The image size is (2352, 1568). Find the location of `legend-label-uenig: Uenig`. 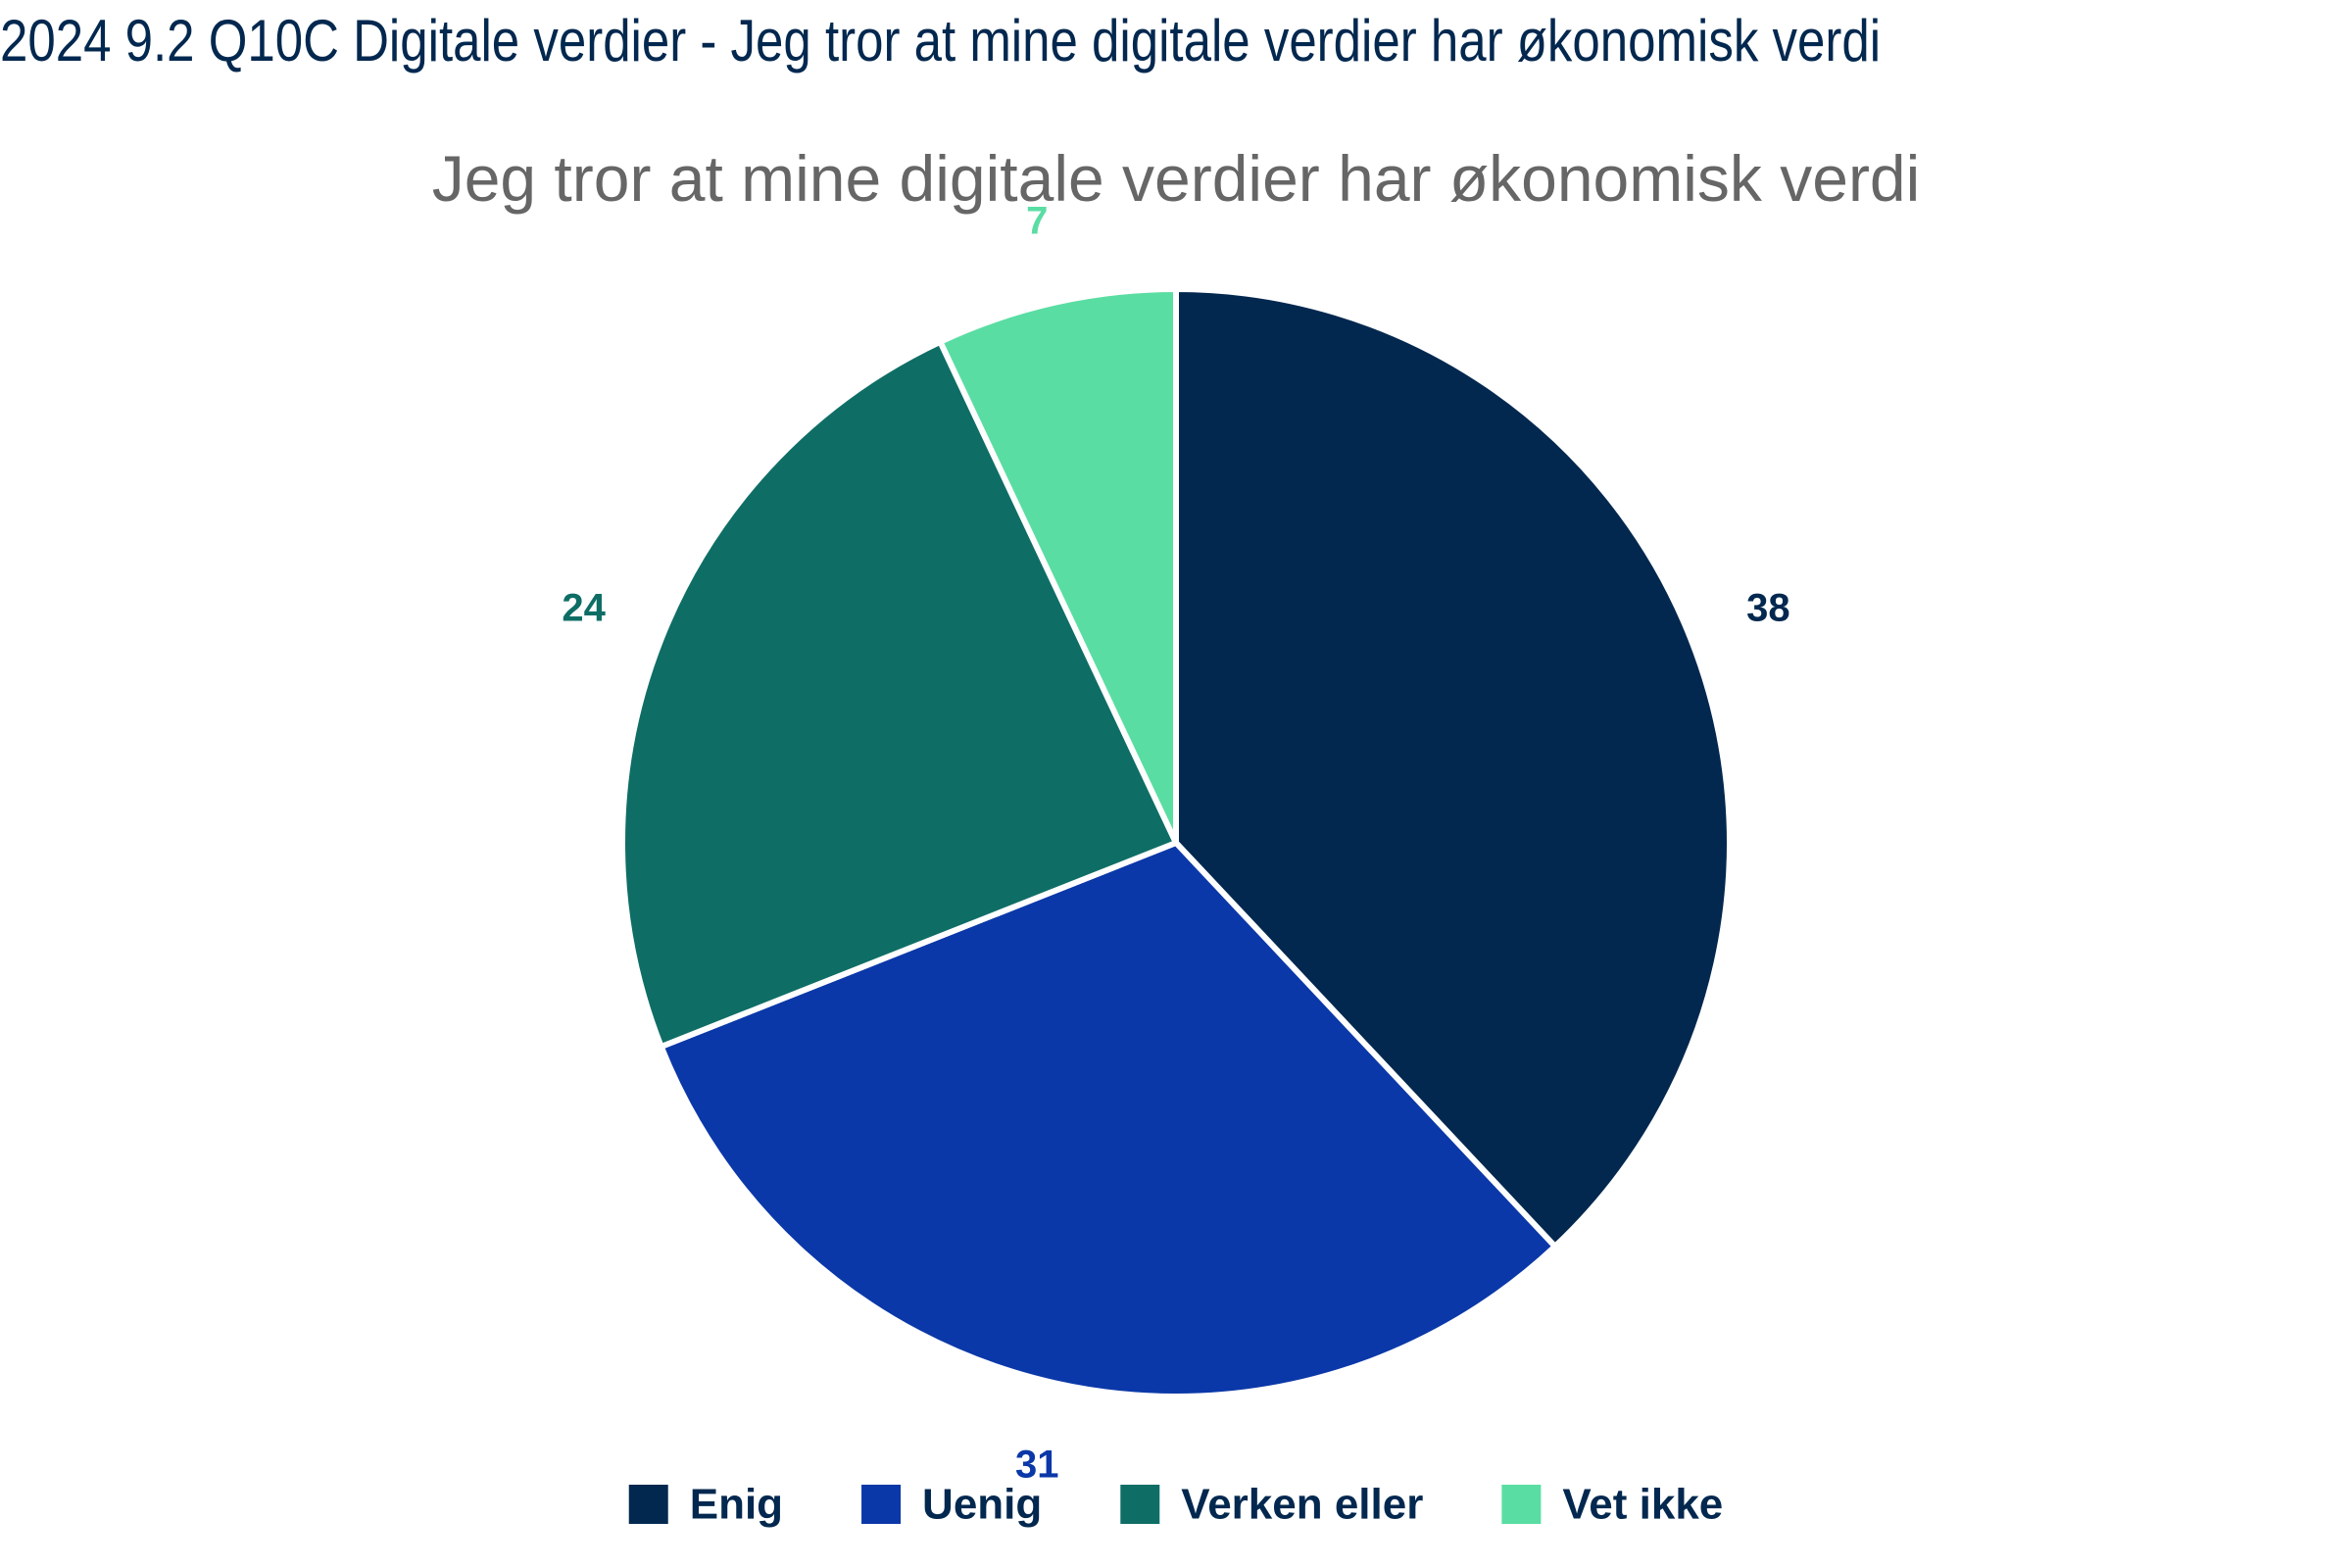

legend-label-uenig: Uenig is located at coordinates (982, 1505).